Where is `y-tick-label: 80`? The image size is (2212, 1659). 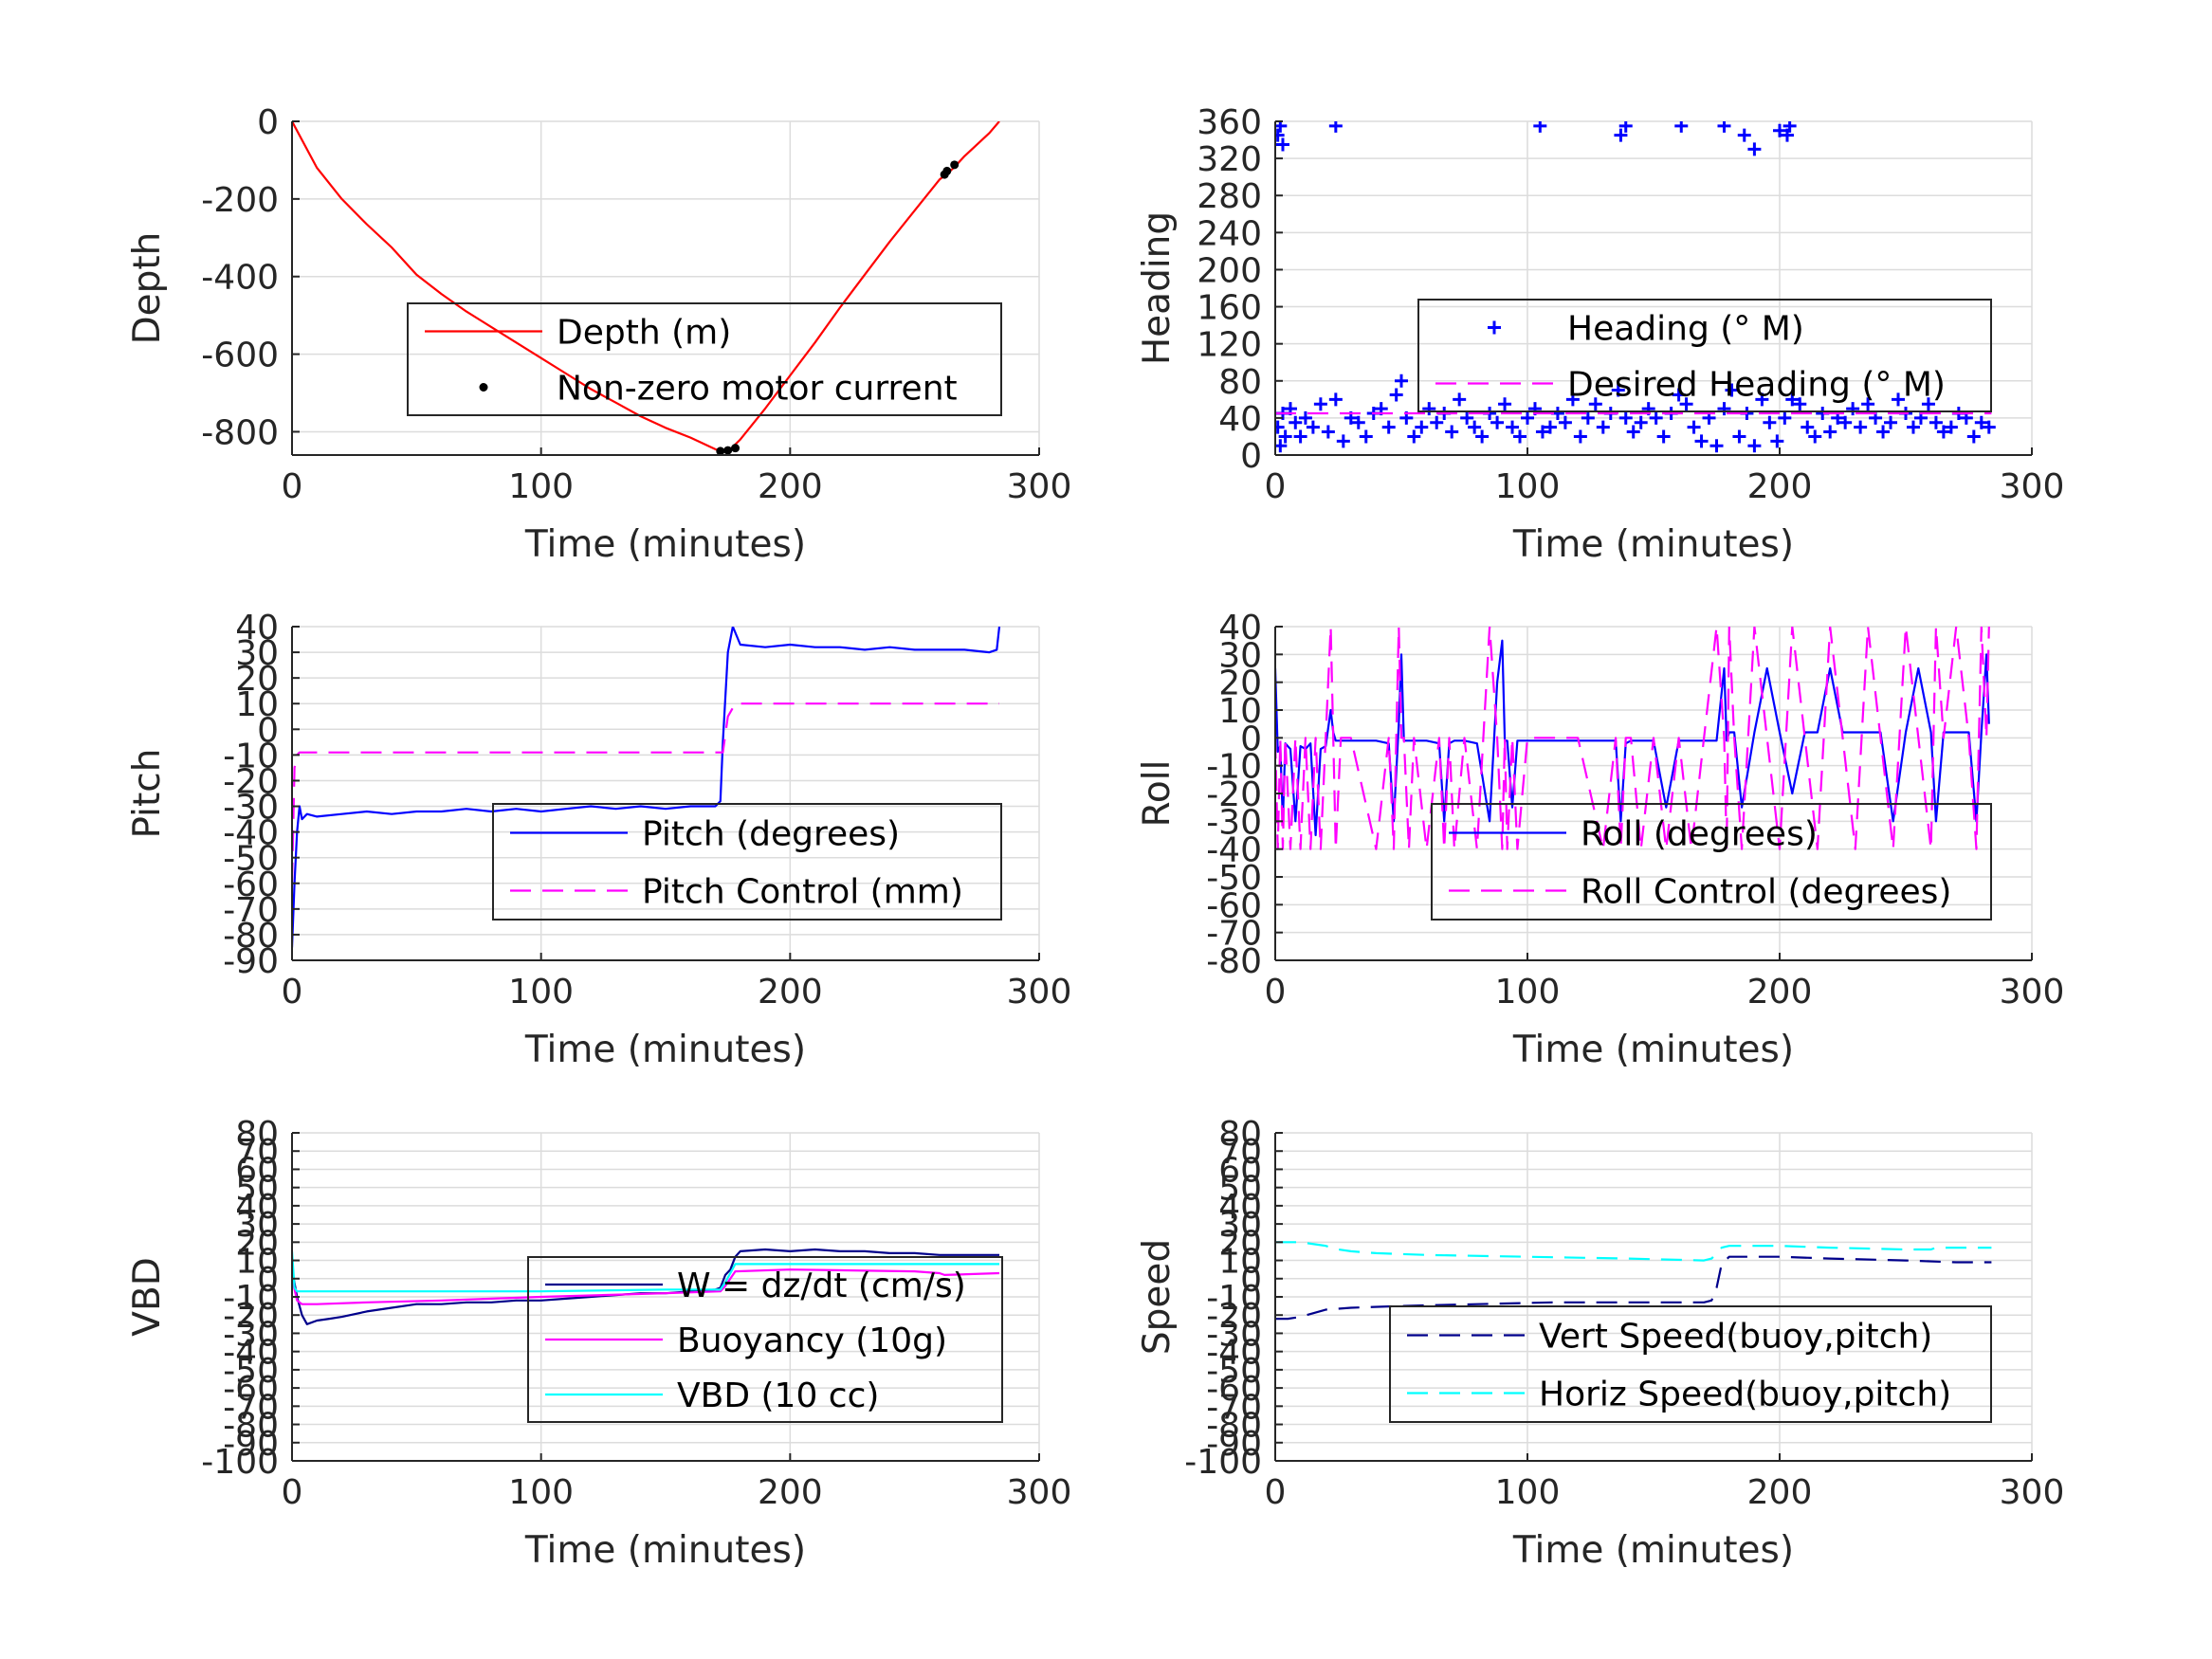 y-tick-label: 80 is located at coordinates (1240, 382).